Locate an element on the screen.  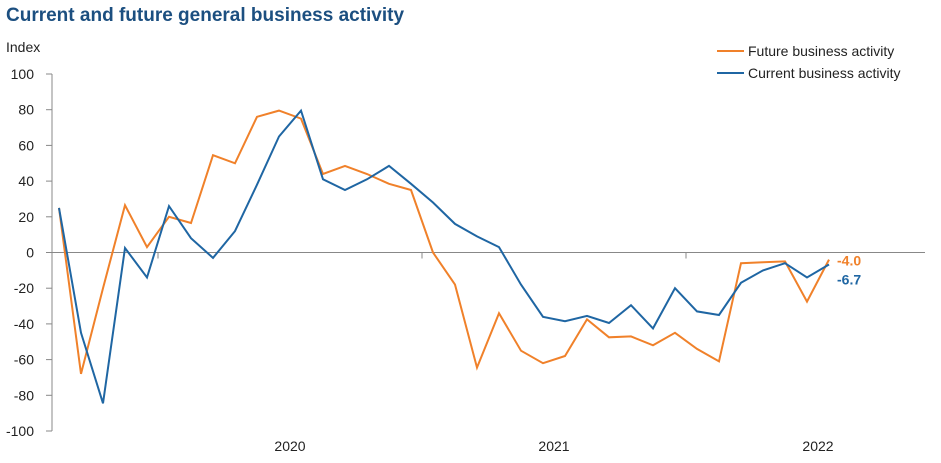
y-tick-label: -60 is located at coordinates (24, 360).